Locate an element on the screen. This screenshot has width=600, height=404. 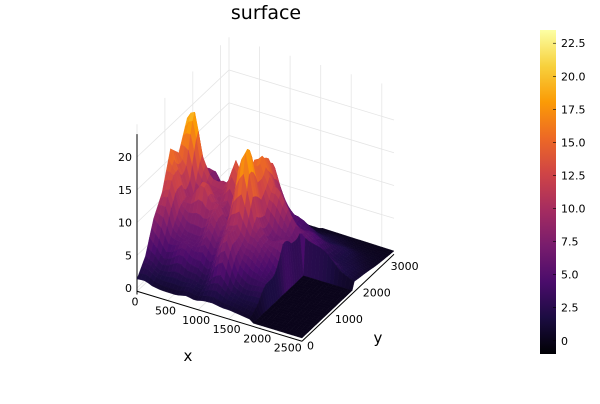
z-tick-label-1: 5 is located at coordinates (128, 255).